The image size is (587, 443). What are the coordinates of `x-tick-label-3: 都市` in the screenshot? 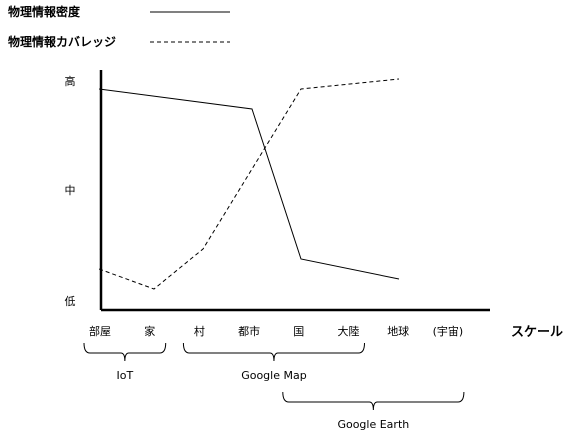 It's located at (249, 331).